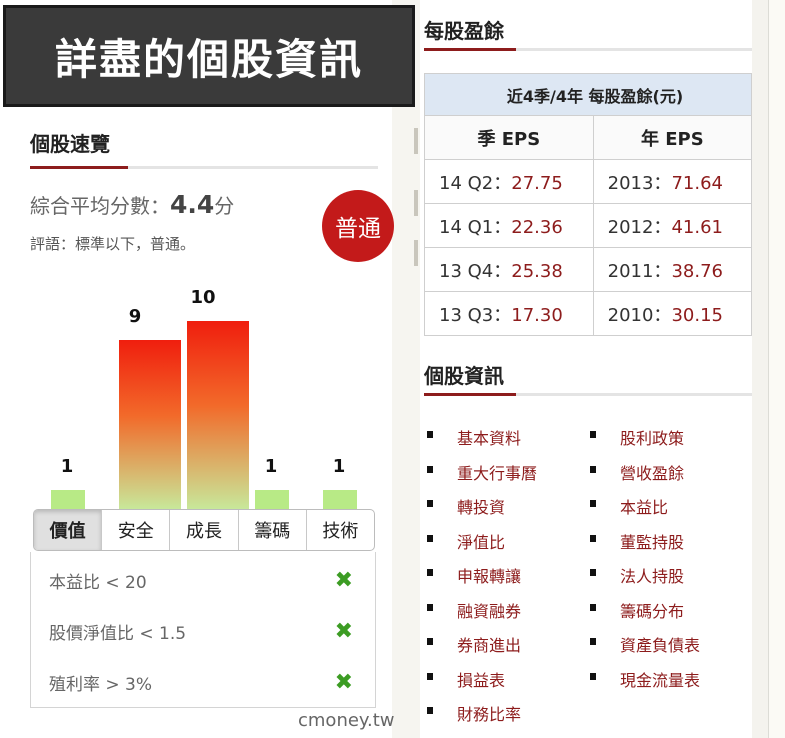  What do you see at coordinates (118, 633) in the screenshot?
I see `criteria-text: 股價淨值比 < 1.5` at bounding box center [118, 633].